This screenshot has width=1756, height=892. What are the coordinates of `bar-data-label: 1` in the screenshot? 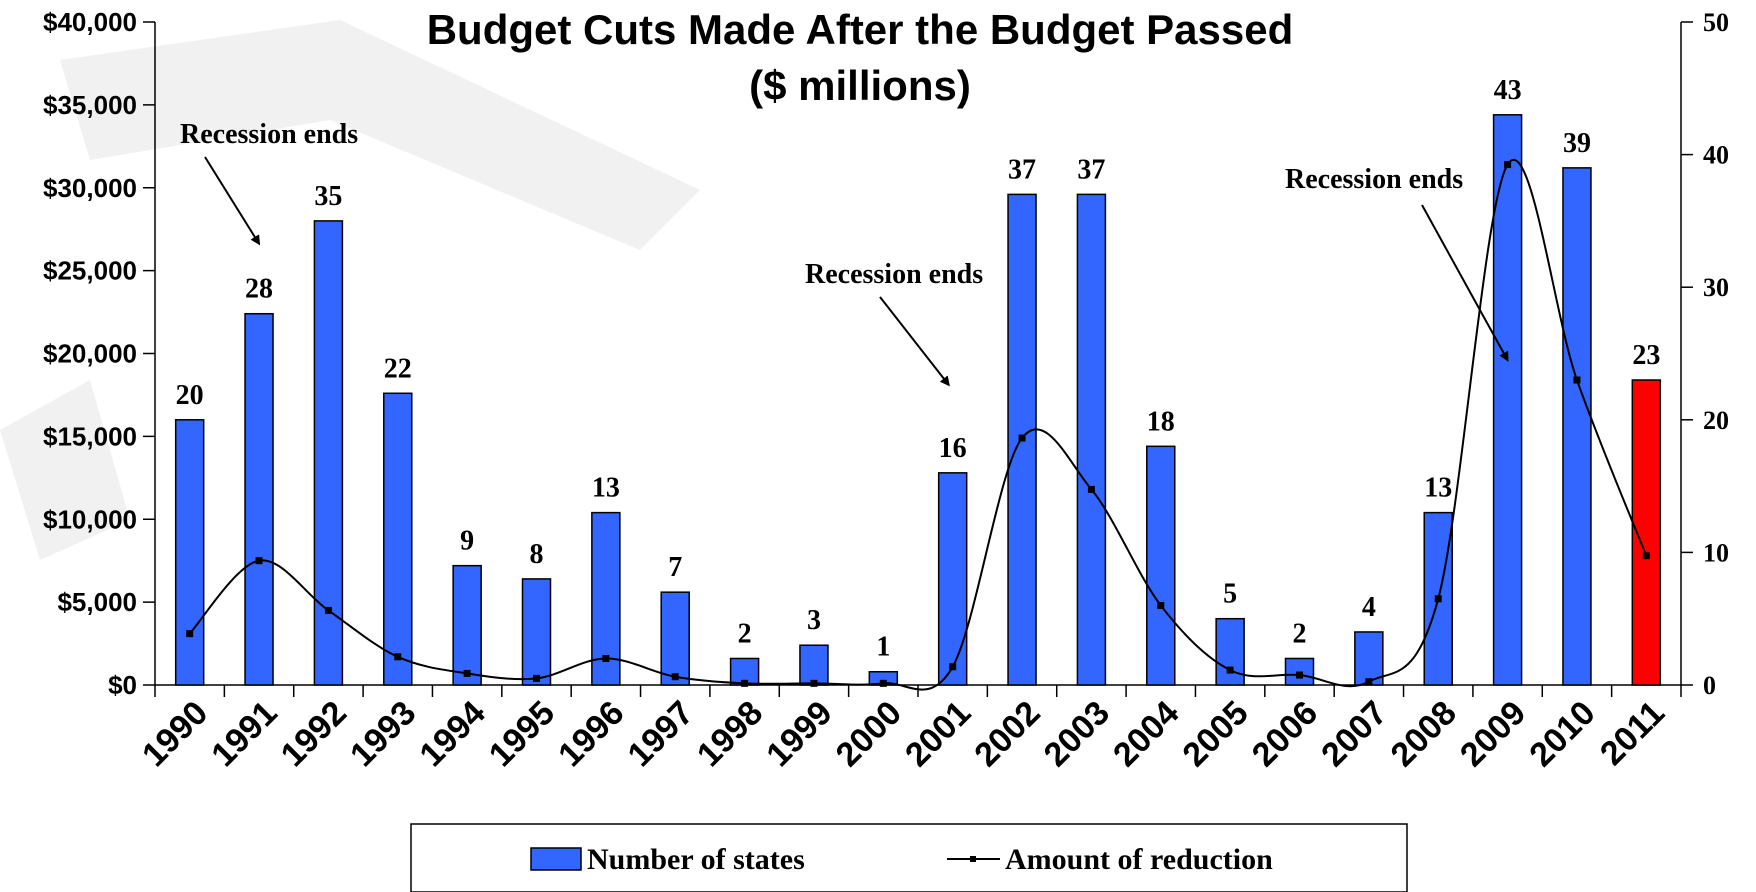 It's located at (883, 647).